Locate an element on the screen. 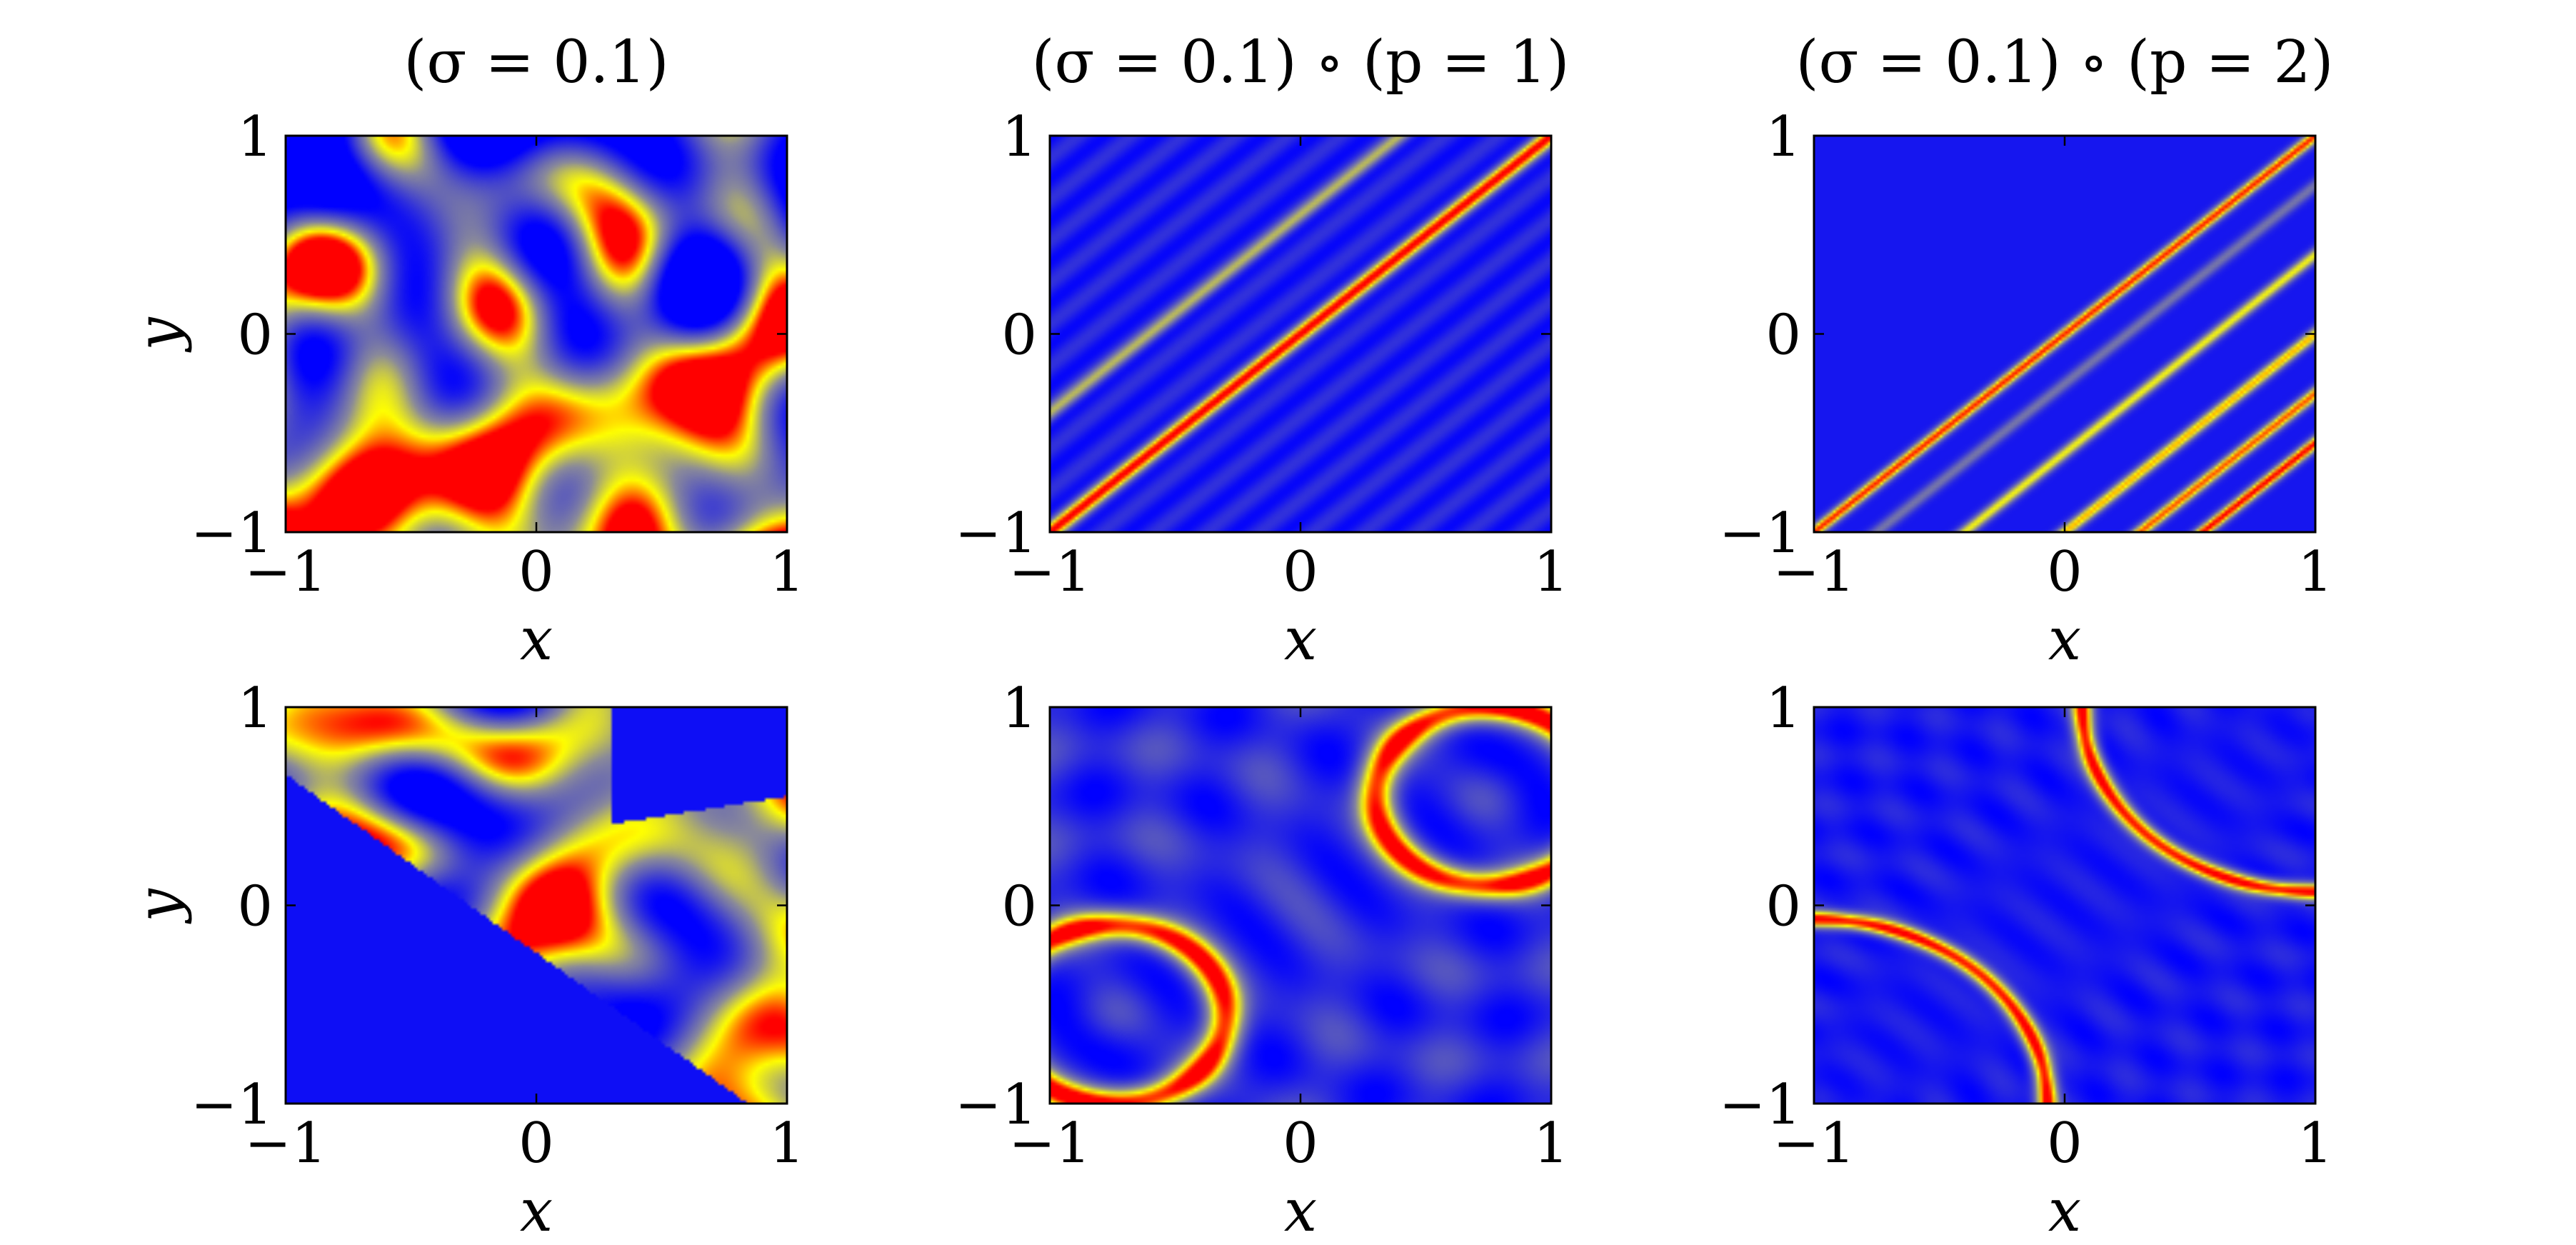  subplot-0-0: −1 0 1 −1 0 1 x y (σ = 0.1) is located at coordinates (465, 351).